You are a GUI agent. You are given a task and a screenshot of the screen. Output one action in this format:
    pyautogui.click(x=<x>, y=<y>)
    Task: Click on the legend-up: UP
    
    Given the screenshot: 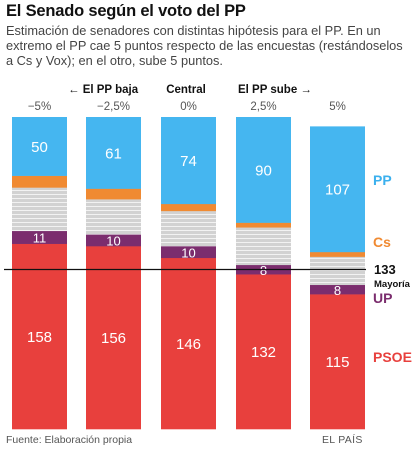 What is the action you would take?
    pyautogui.click(x=382, y=298)
    